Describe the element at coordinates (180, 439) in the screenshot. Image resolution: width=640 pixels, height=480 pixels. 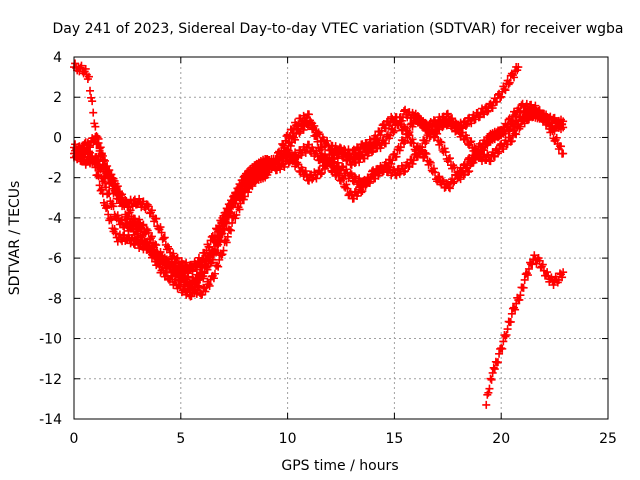
I see `x-tick-label: 5` at that location.